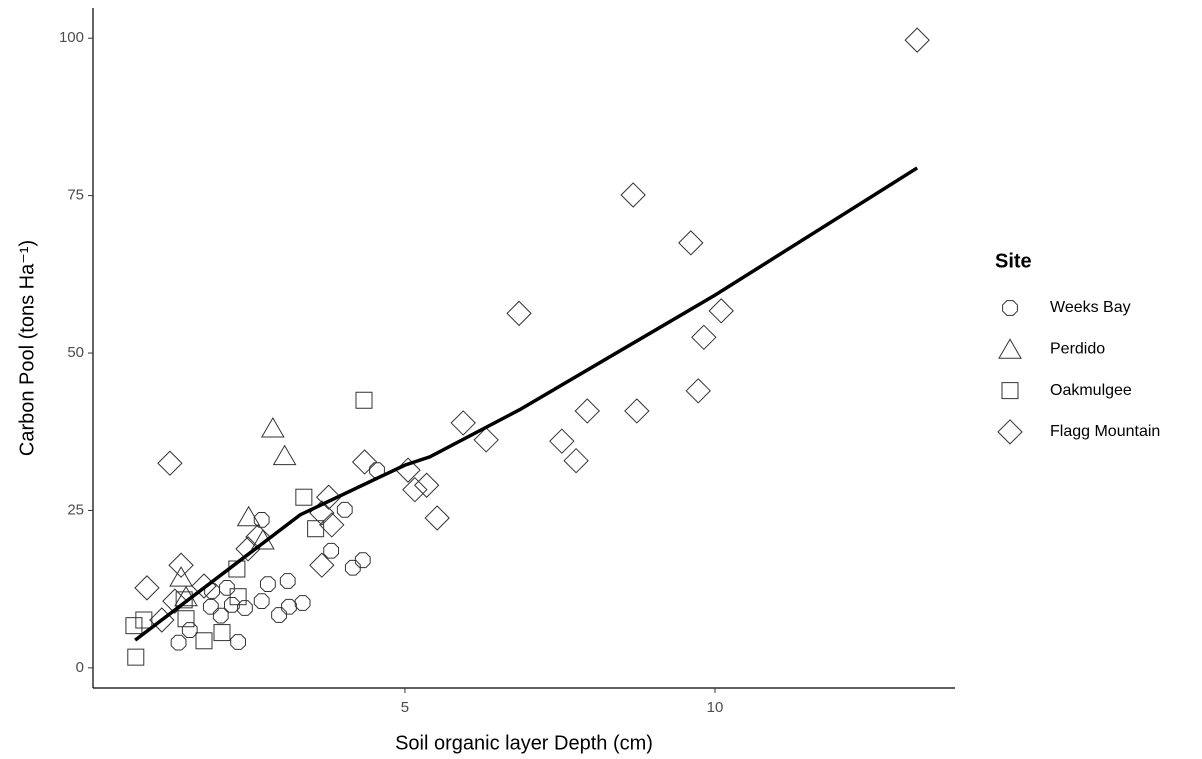  What do you see at coordinates (1091, 390) in the screenshot?
I see `legend-label: Oakmulgee` at bounding box center [1091, 390].